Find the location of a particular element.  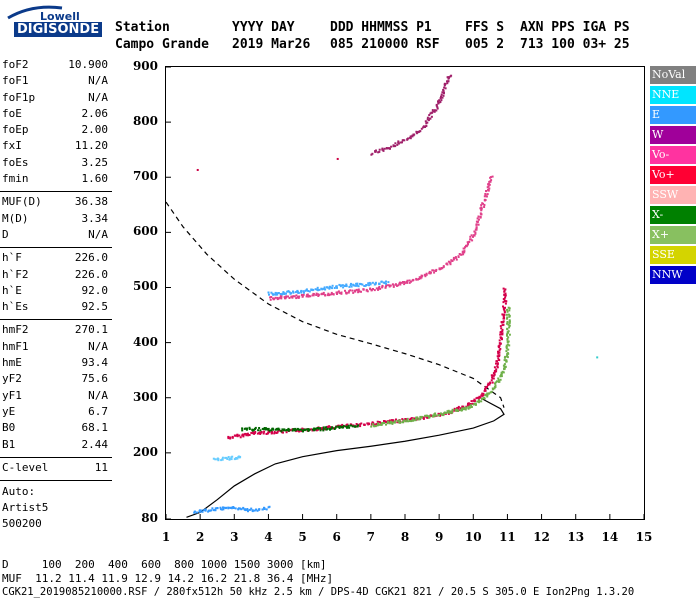

param-key: foEp is located at coordinates (15, 130).